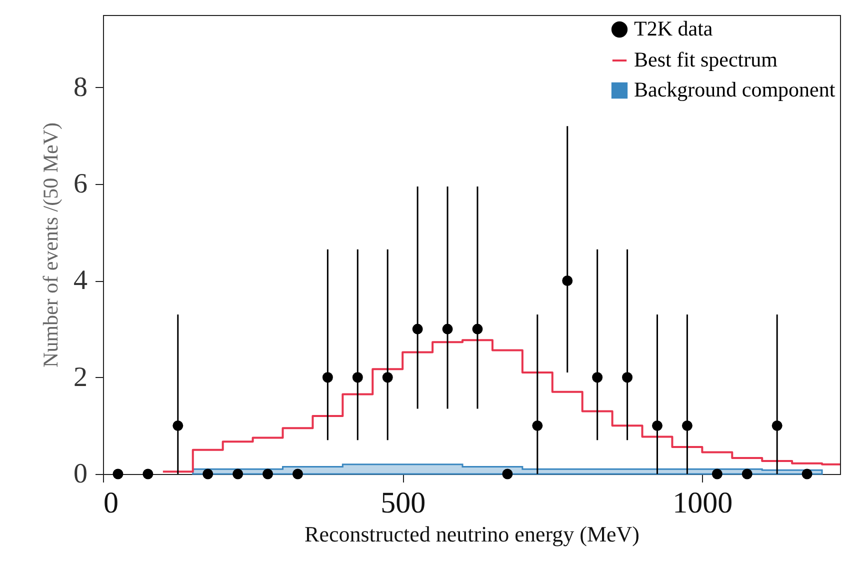 This screenshot has width=856, height=570. What do you see at coordinates (81, 280) in the screenshot?
I see `y-tick-label: 4` at bounding box center [81, 280].